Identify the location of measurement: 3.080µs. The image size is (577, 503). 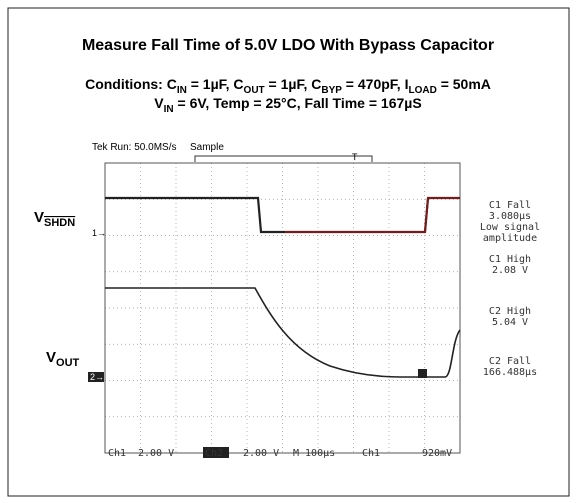
(510, 216).